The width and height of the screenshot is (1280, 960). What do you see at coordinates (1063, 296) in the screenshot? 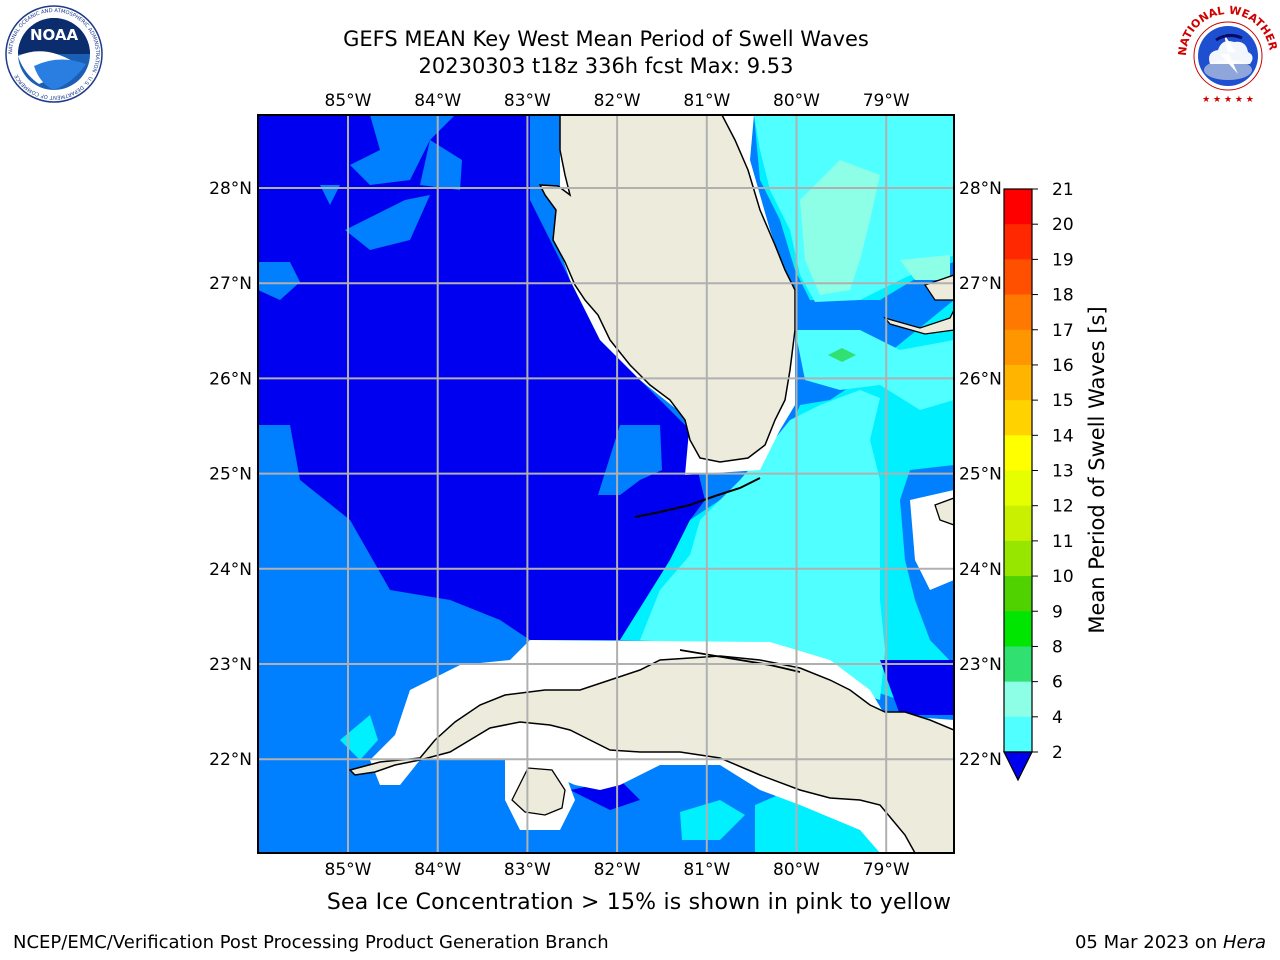
I see `colorbar-tick-label: 18` at bounding box center [1063, 296].